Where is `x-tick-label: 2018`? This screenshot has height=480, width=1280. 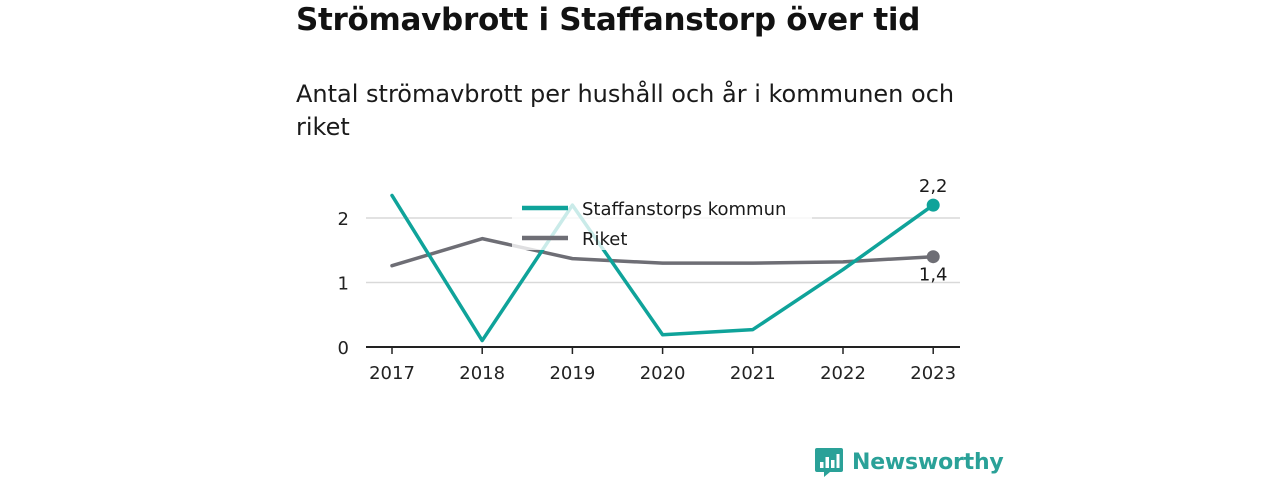 x-tick-label: 2018 is located at coordinates (482, 373).